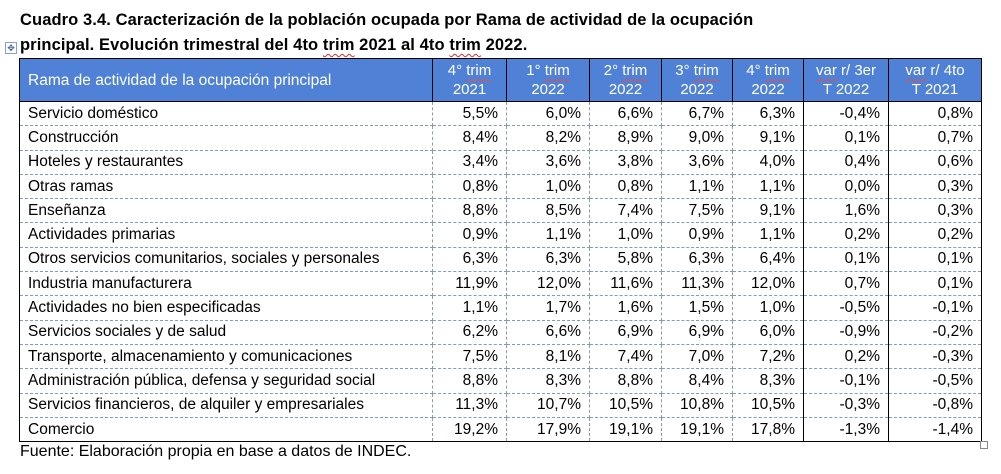 The image size is (1001, 474). Describe the element at coordinates (548, 332) in the screenshot. I see `value-cell: 6,6%` at that location.